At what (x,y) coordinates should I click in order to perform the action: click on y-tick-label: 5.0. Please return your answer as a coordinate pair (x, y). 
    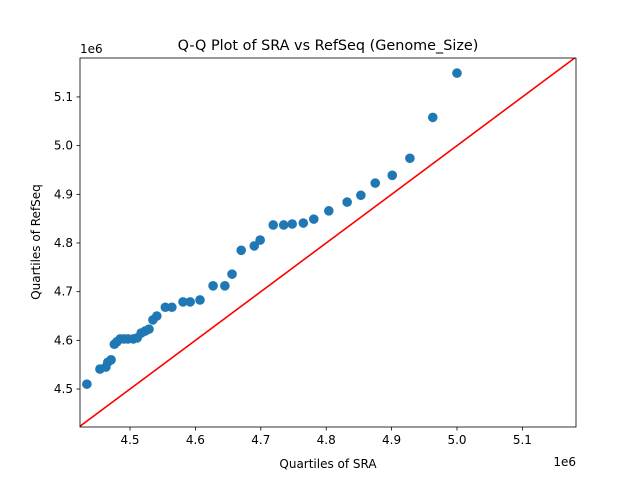
    Looking at the image, I should click on (63, 146).